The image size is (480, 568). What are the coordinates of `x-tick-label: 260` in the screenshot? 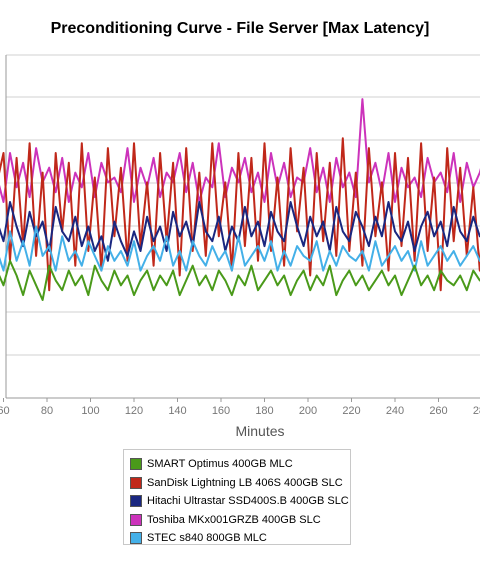 It's located at (438, 411).